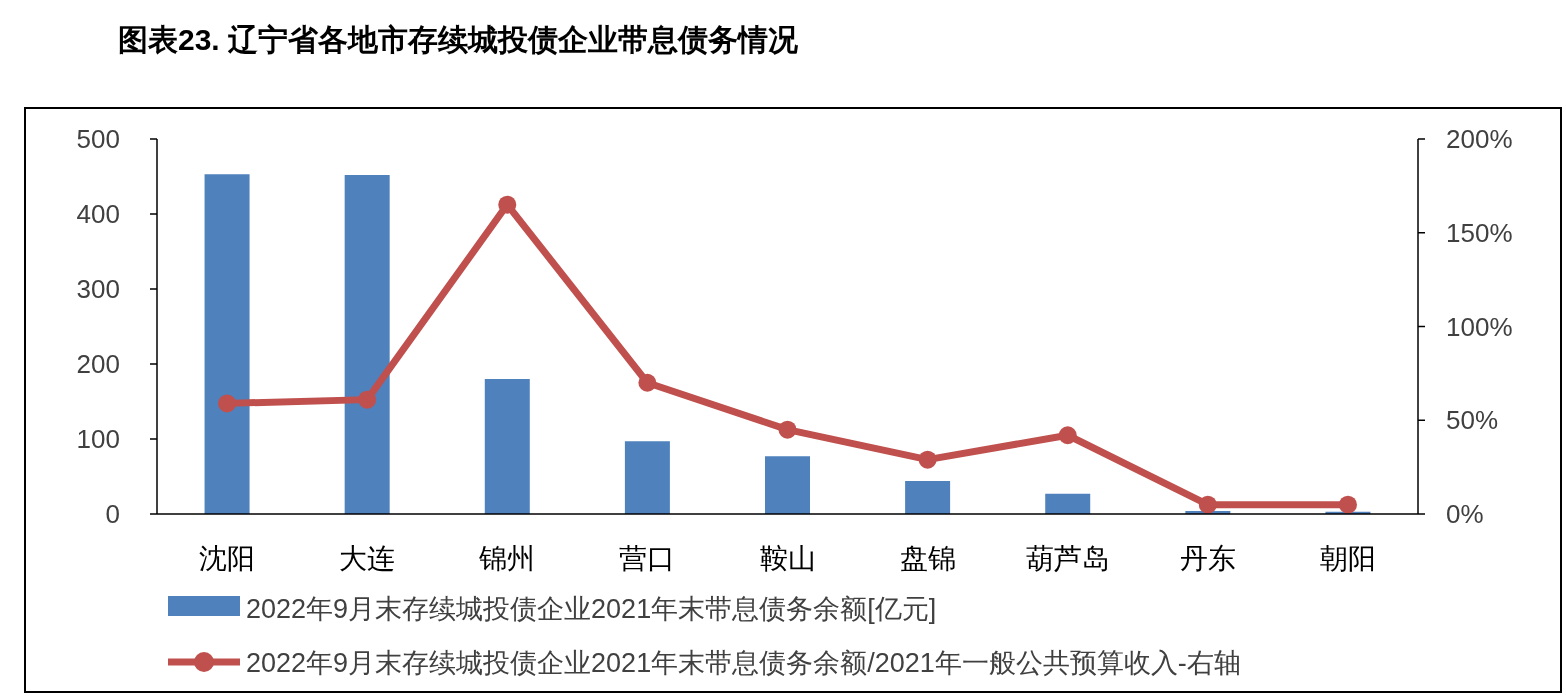 This screenshot has width=1566, height=697. I want to click on x-tick-label: 沈阳, so click(227, 558).